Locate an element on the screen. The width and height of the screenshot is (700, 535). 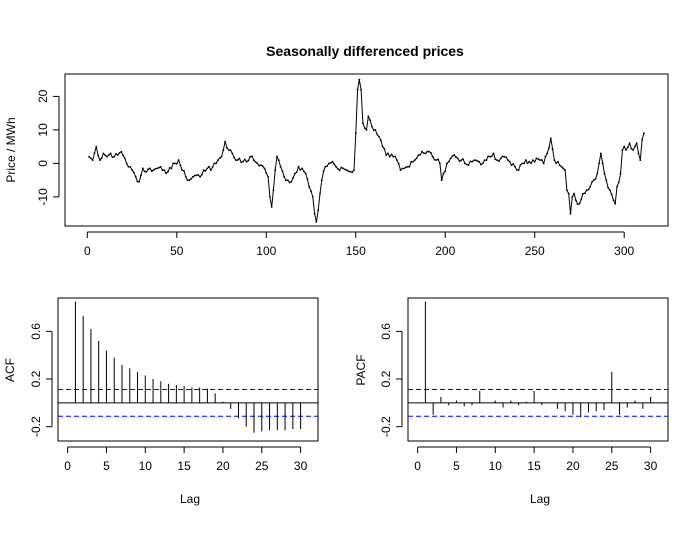
pacf-y-label: PACF is located at coordinates (361, 369).